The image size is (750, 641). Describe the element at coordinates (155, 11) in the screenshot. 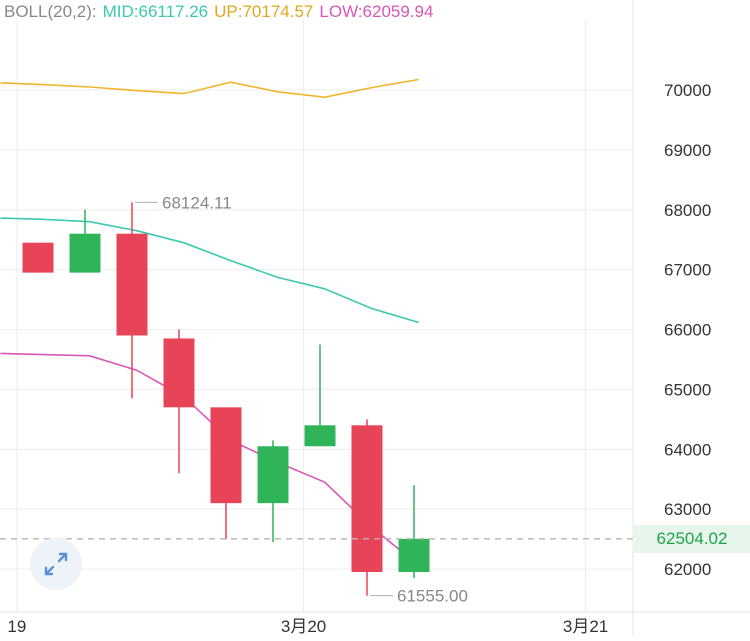

I see `boll-legend-mid: MID:66117.26` at that location.